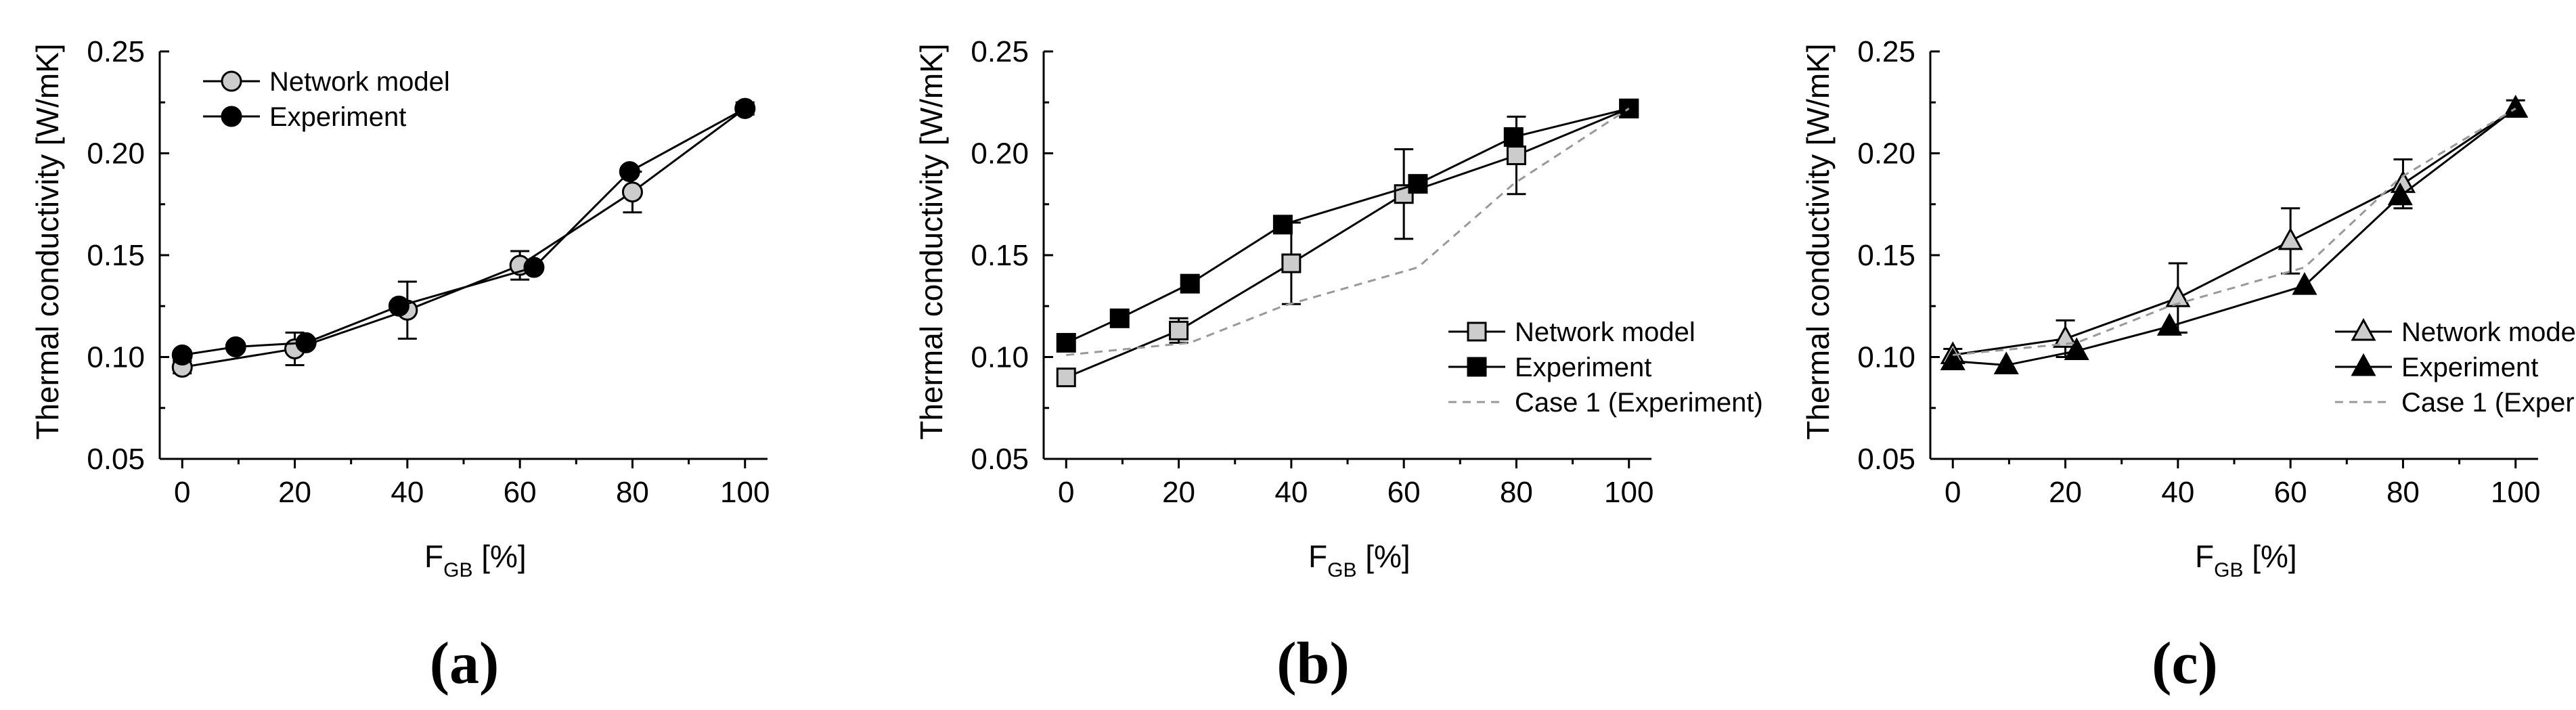 This screenshot has height=710, width=2576. I want to click on x-axis-label-a: FGB [%], so click(475, 560).